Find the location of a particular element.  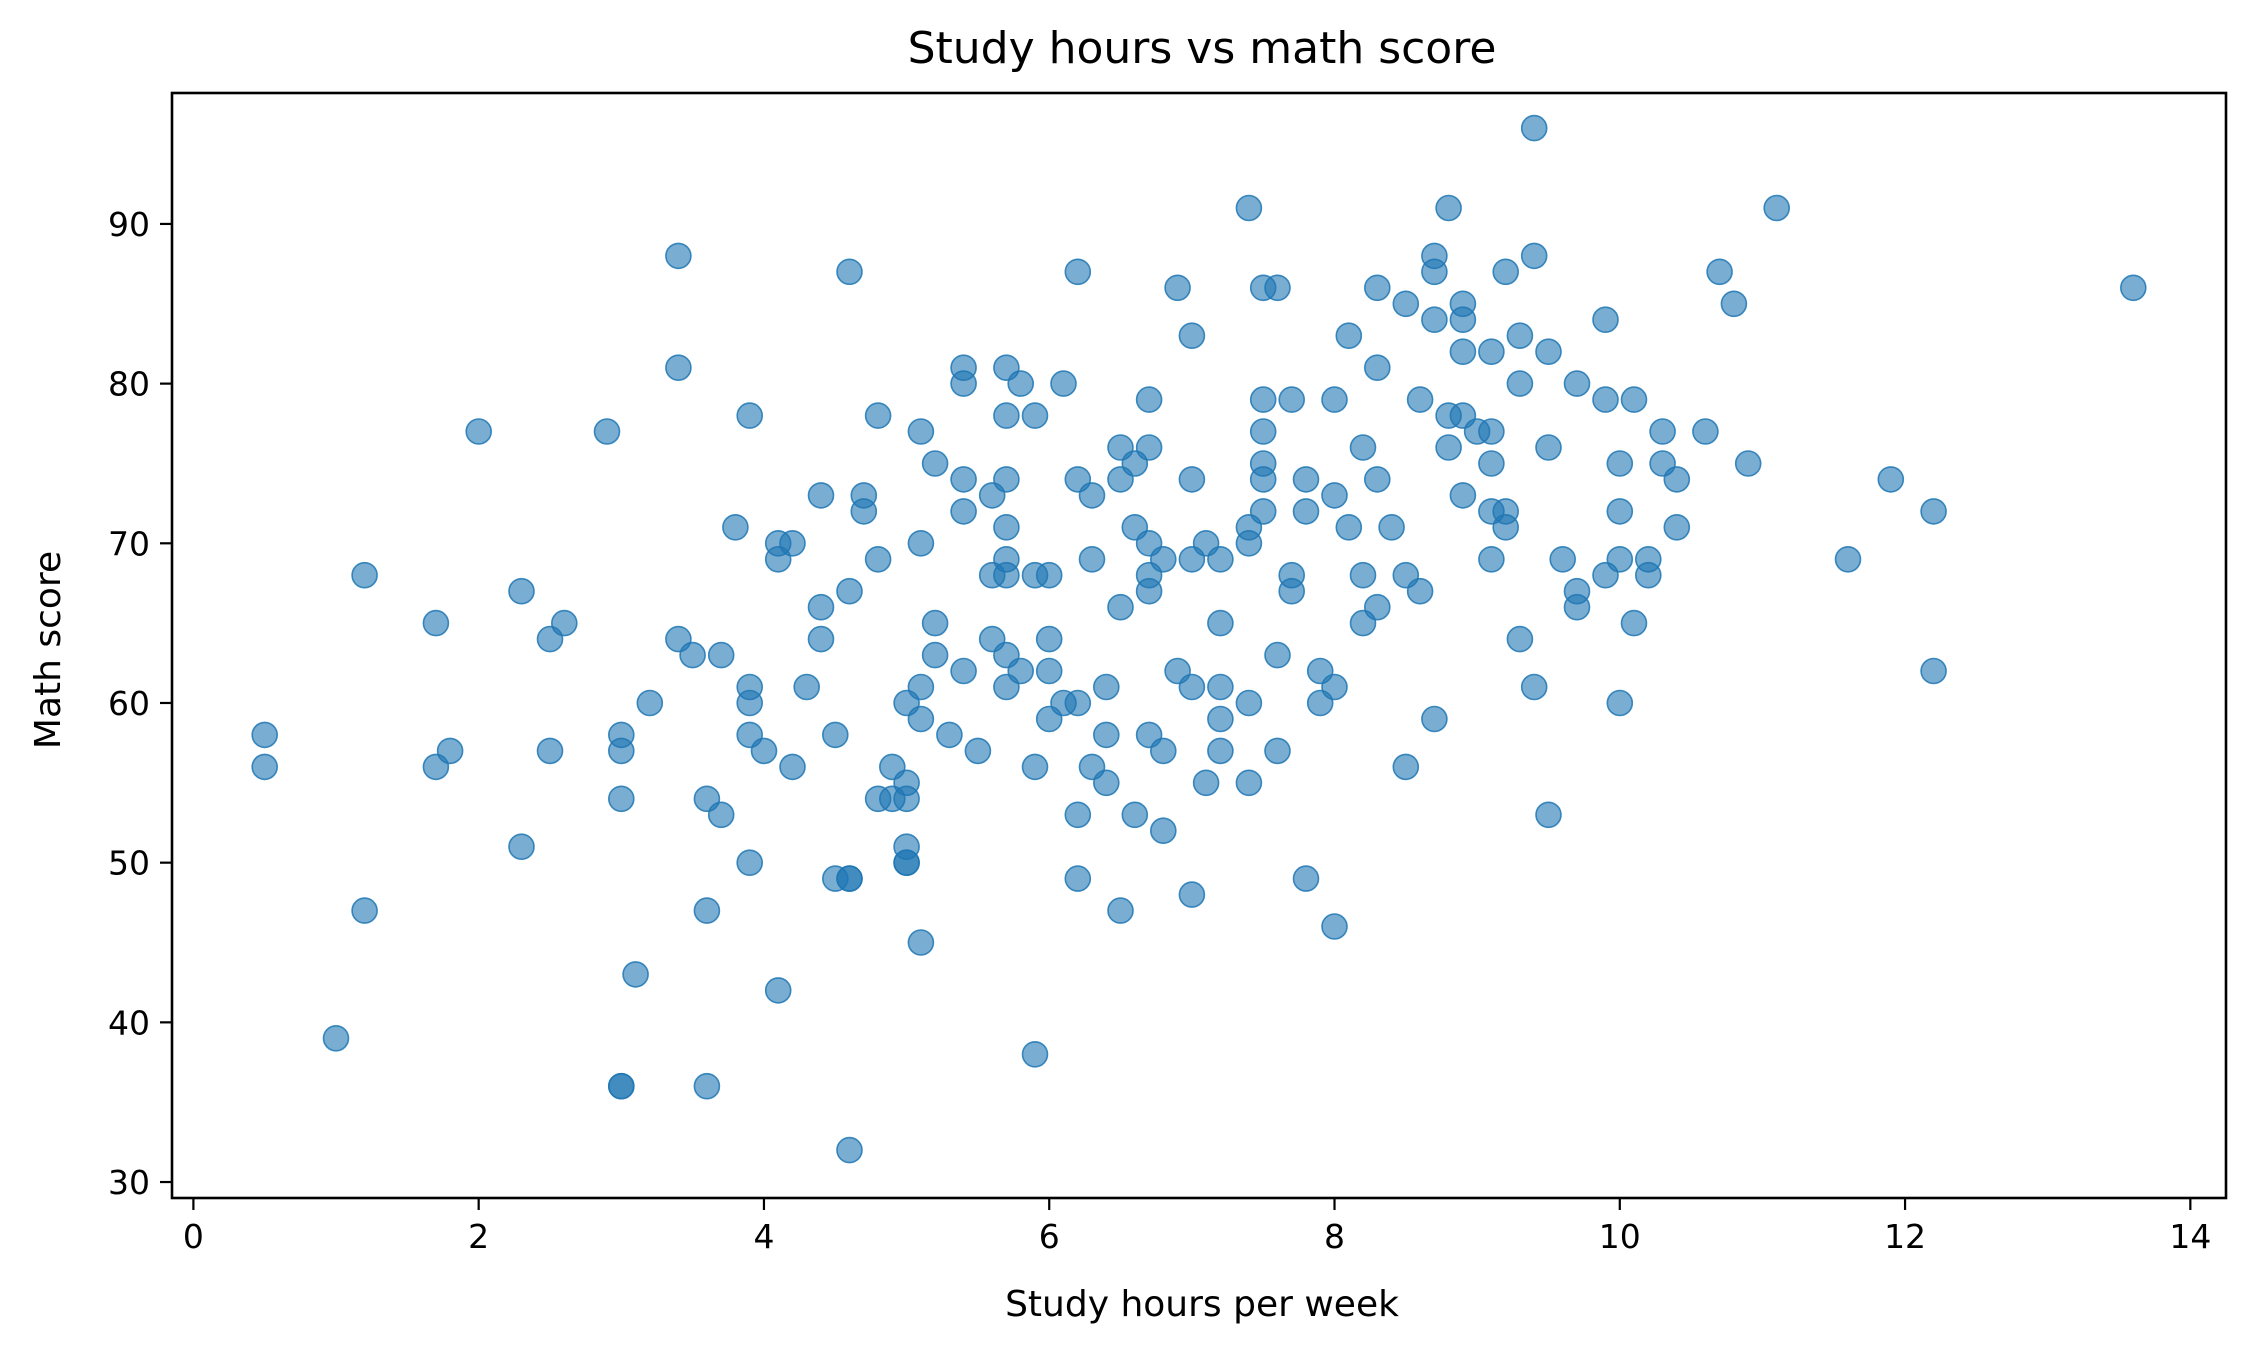

y-axis-label: Math score is located at coordinates (48, 650).